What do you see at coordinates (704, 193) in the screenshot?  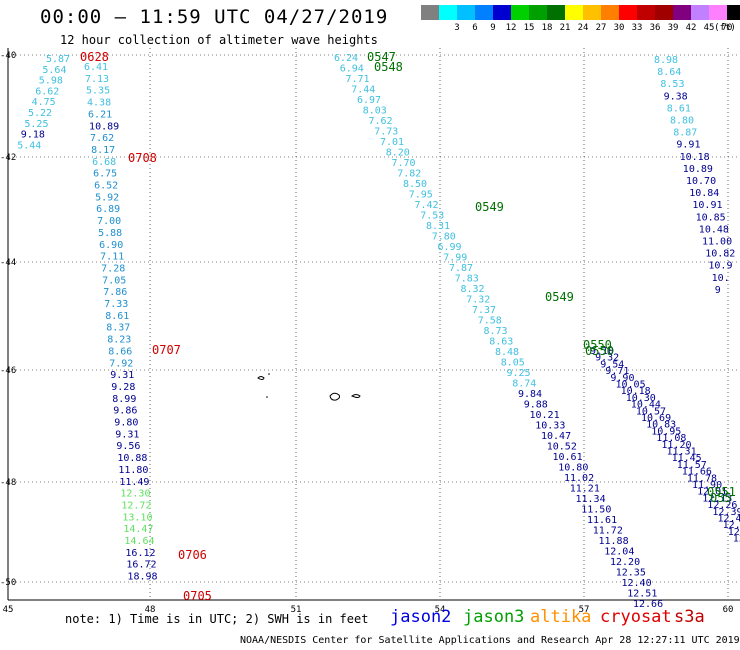 I see `wave-height-value: 10.84` at bounding box center [704, 193].